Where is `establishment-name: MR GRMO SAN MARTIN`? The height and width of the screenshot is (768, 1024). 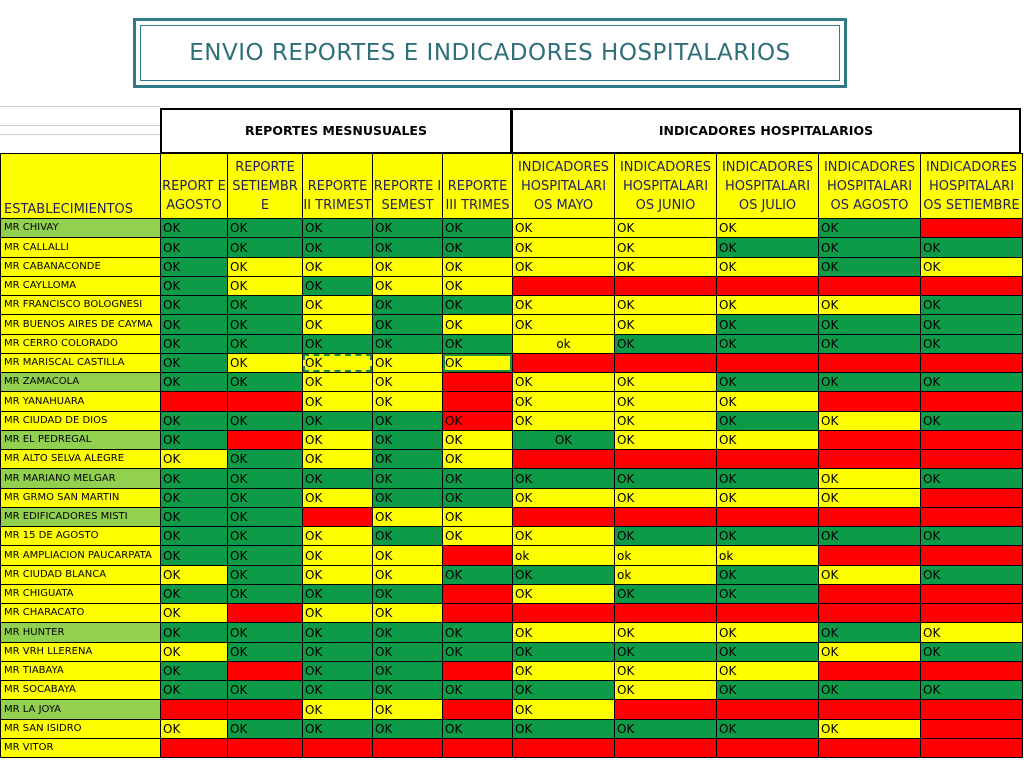
establishment-name: MR GRMO SAN MARTIN is located at coordinates (80, 498).